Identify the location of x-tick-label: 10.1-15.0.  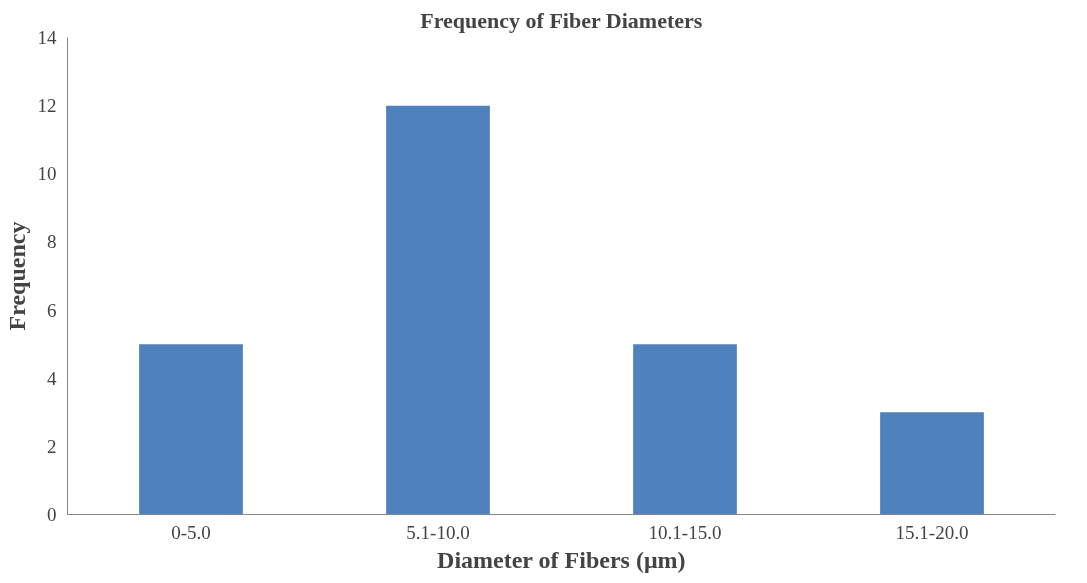
(685, 532).